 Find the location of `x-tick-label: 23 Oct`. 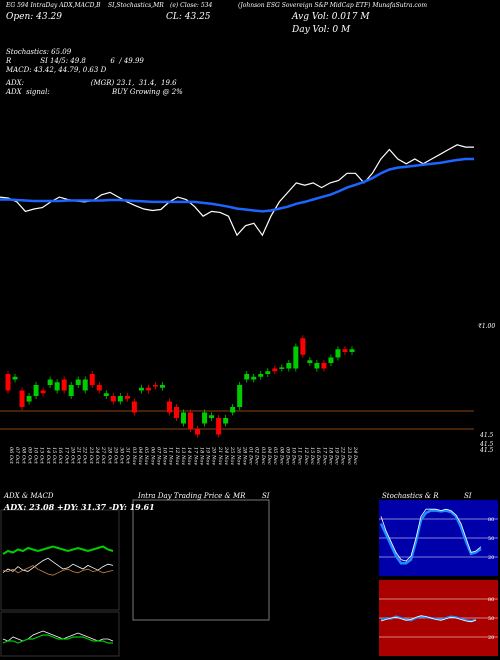

x-tick-label: 23 Oct is located at coordinates (91, 455).